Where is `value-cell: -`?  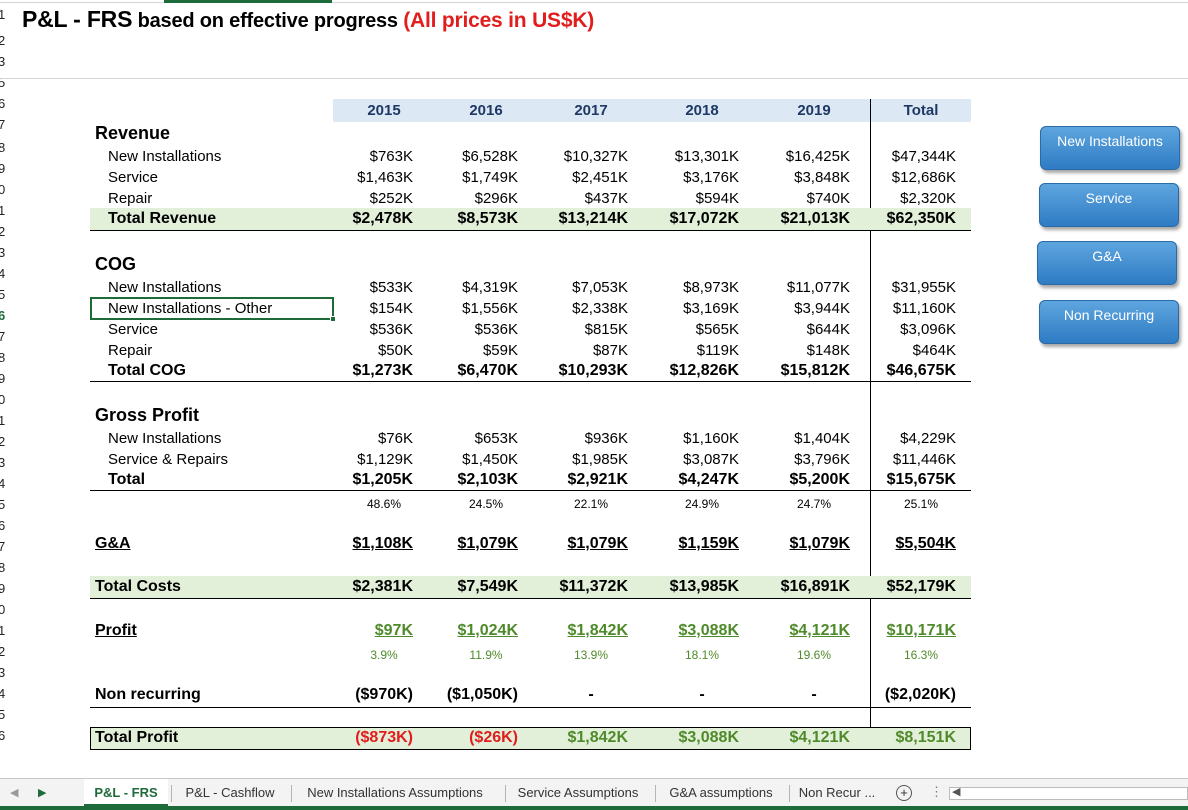
value-cell: - is located at coordinates (702, 694).